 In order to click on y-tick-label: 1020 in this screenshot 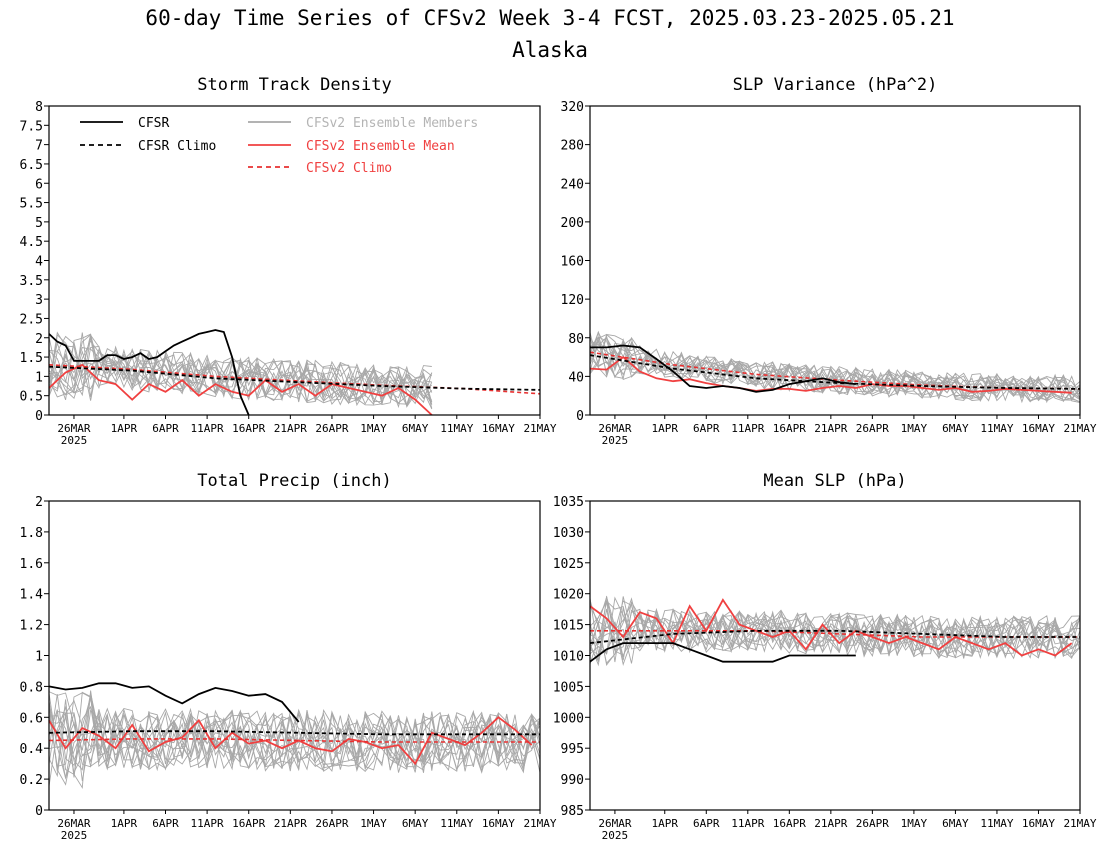, I will do `click(568, 595)`.